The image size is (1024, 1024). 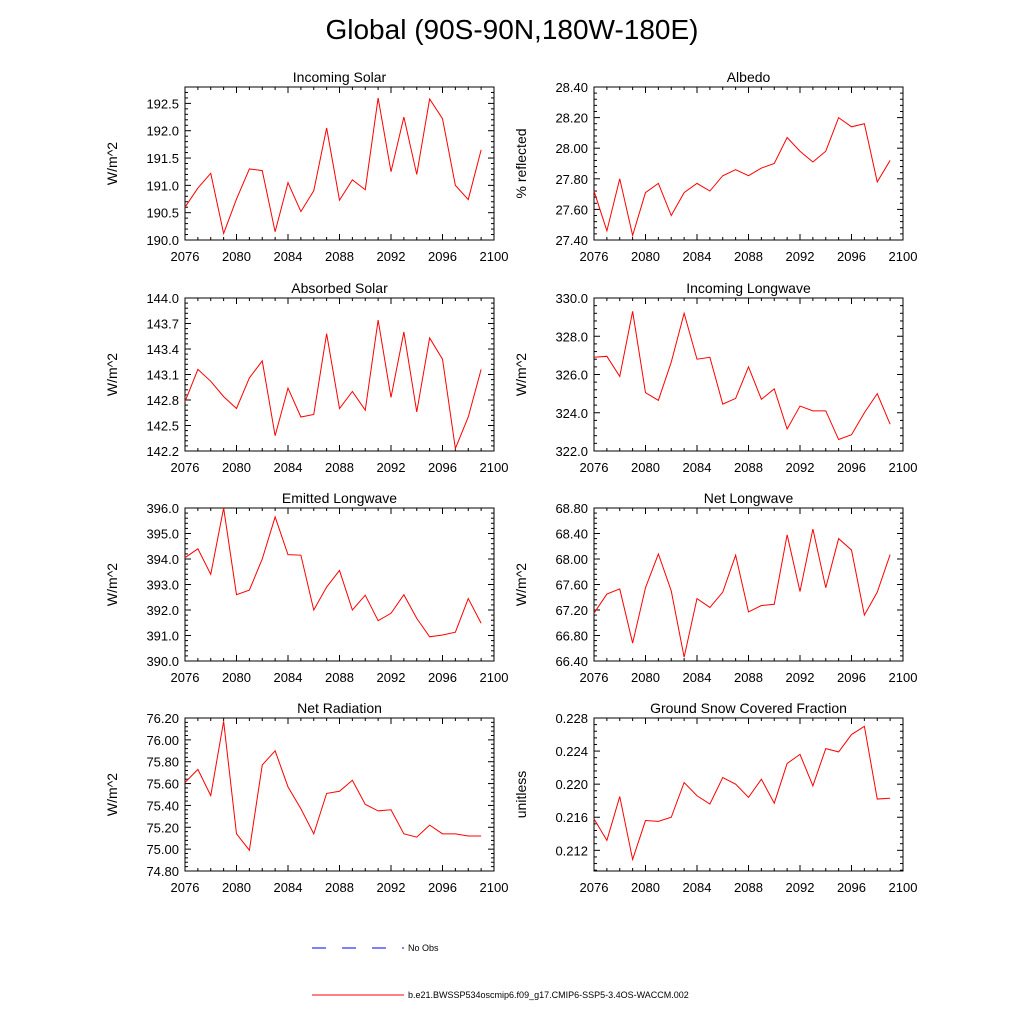 I want to click on y-tick-label: 75.60, so click(x=162, y=784).